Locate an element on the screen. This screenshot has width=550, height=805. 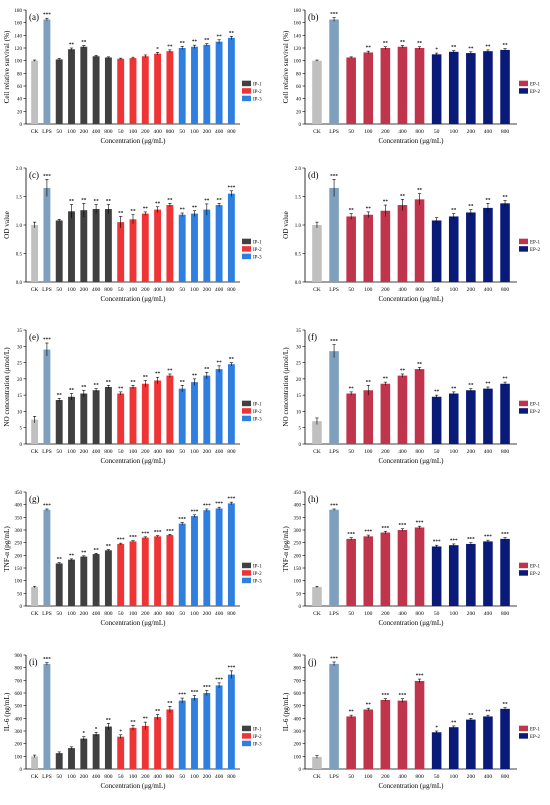
y-axis-title: IL-6 (pg/mL) is located at coordinates (286, 711).